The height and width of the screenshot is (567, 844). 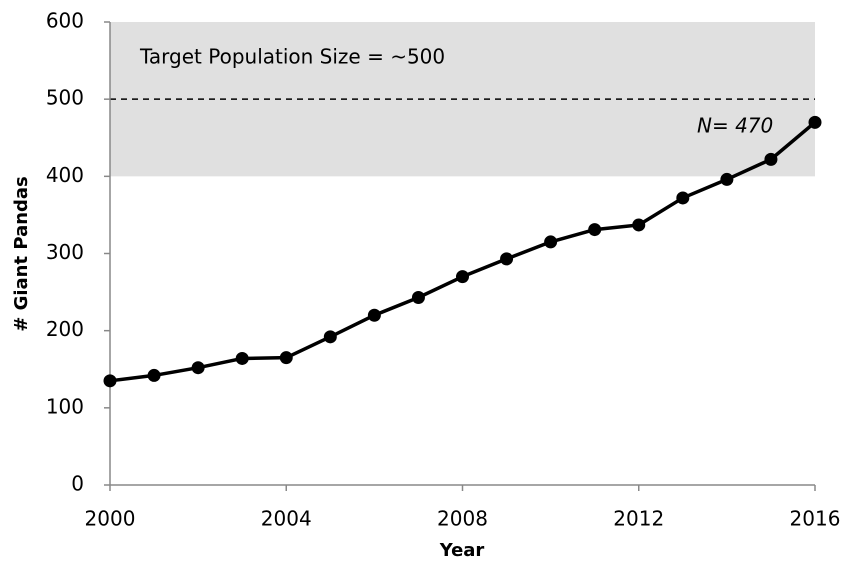 I want to click on y-tick-label: 500, so click(x=65, y=98).